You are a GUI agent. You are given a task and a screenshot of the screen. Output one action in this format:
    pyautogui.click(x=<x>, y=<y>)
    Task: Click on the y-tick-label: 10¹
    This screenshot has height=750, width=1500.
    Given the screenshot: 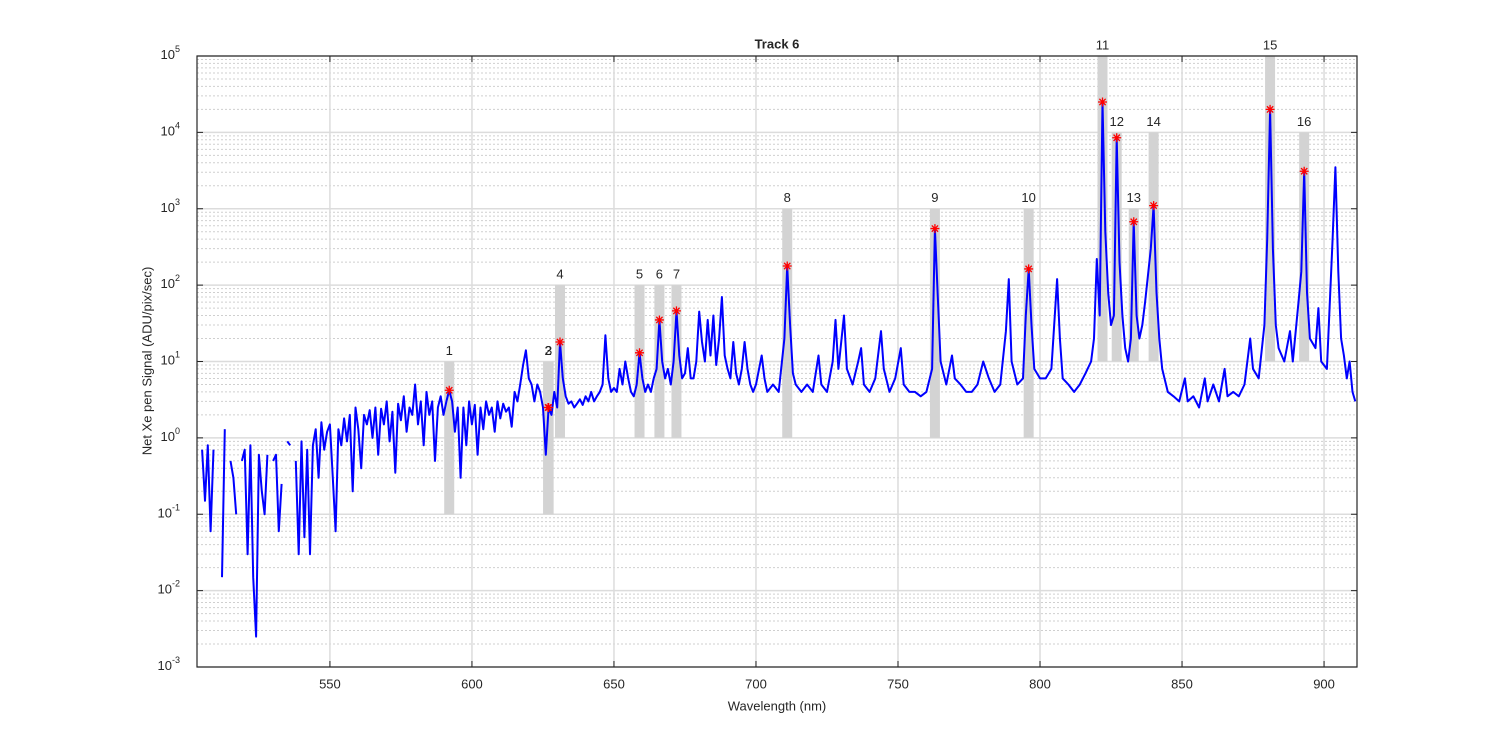 What is the action you would take?
    pyautogui.click(x=170, y=359)
    